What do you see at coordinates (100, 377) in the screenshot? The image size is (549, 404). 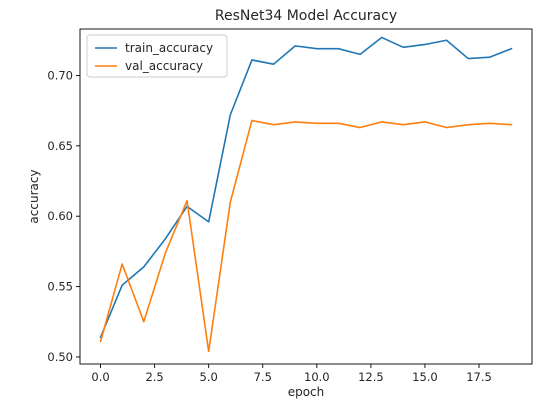 I see `x-tick-label: 0.0` at bounding box center [100, 377].